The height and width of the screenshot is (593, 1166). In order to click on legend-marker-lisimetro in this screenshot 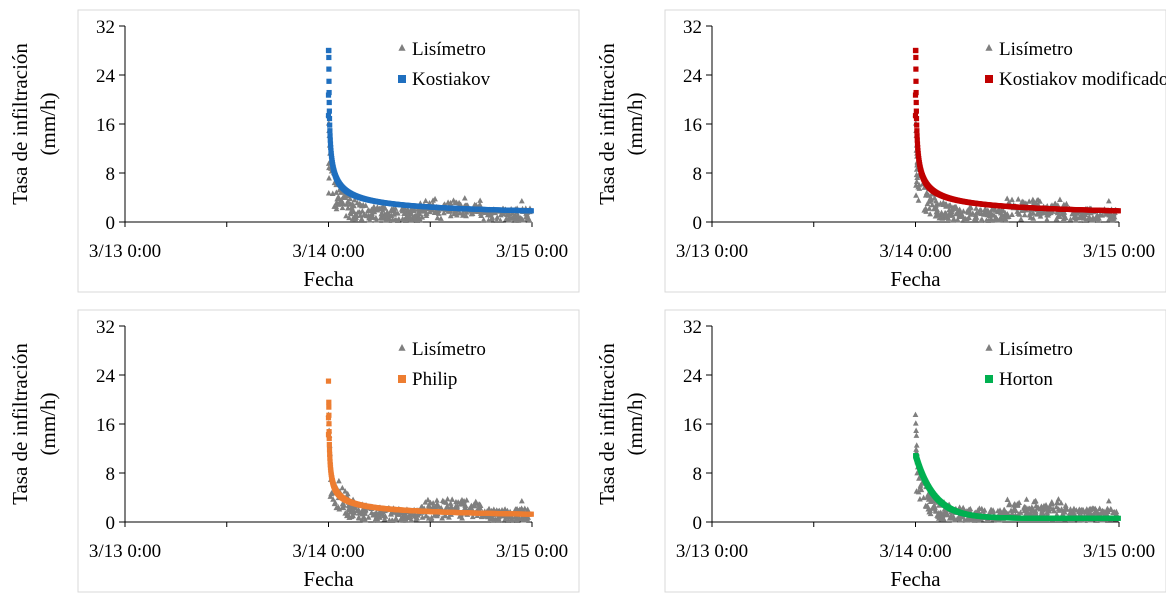, I will do `click(989, 347)`.